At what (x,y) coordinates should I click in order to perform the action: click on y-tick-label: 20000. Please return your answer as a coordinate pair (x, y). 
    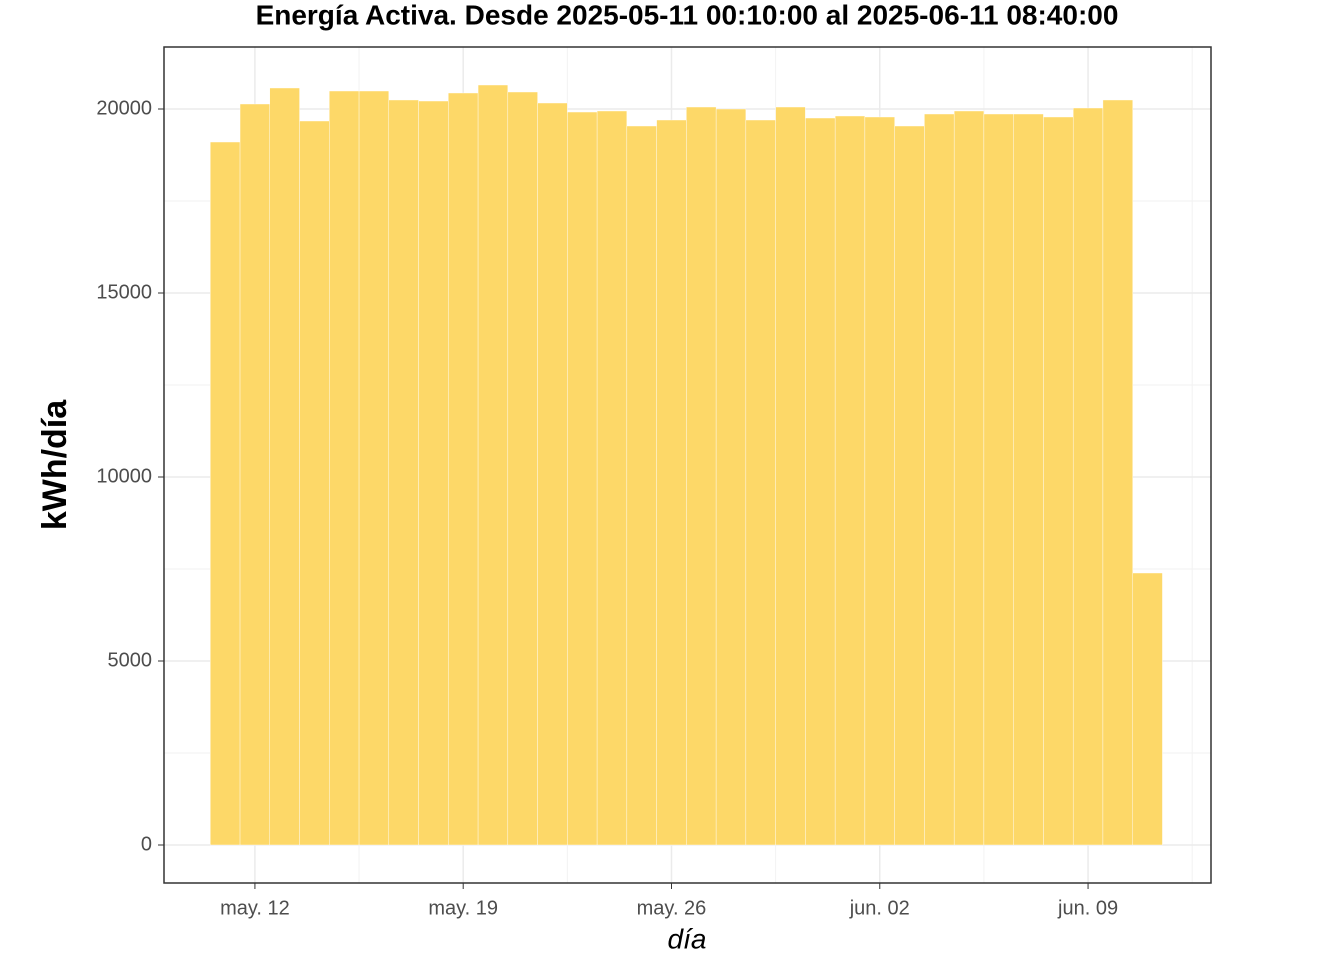
    Looking at the image, I should click on (124, 108).